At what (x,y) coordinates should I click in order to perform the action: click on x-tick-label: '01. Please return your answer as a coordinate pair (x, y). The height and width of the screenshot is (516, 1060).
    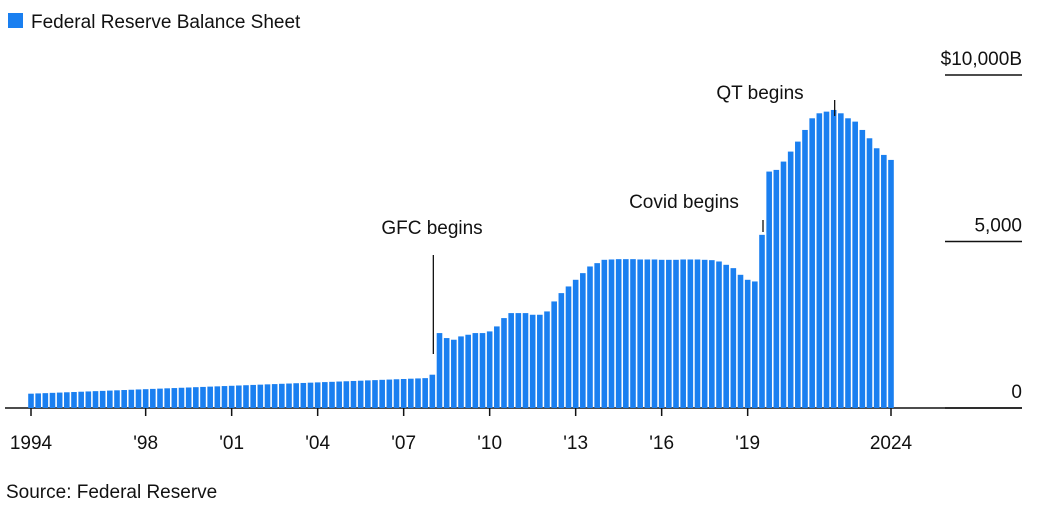
    Looking at the image, I should click on (231, 443).